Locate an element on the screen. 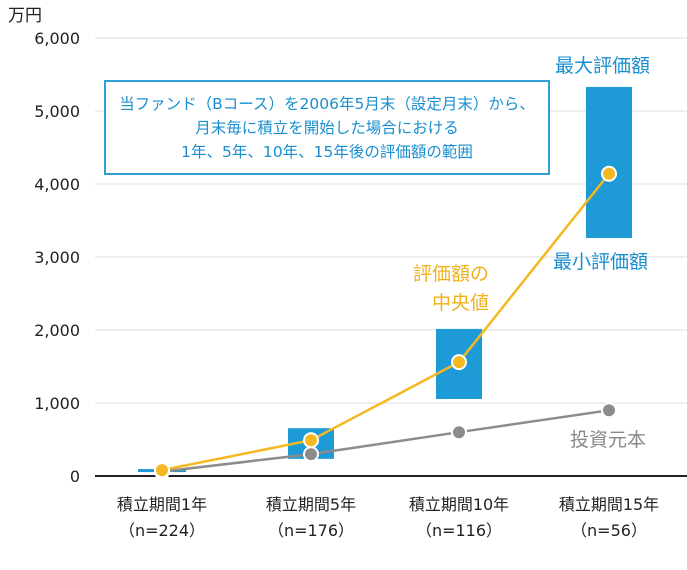  series-line is located at coordinates (385, 441).